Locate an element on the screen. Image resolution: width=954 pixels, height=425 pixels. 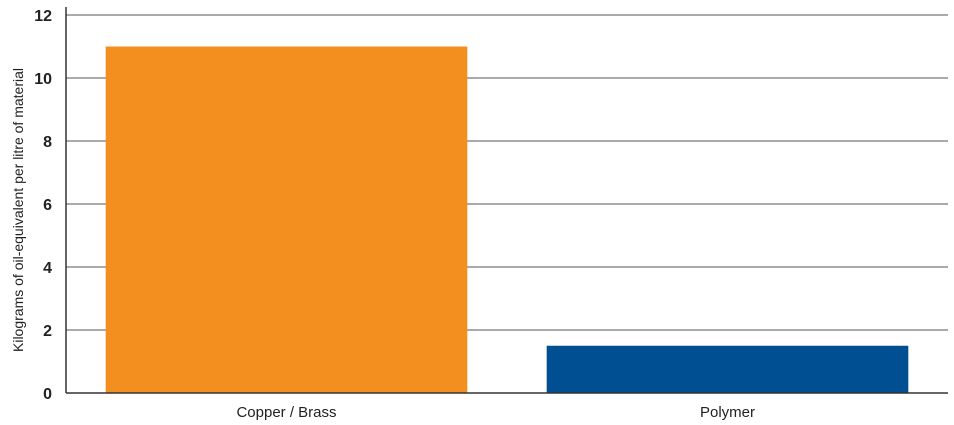
bar-polymer is located at coordinates (727, 369).